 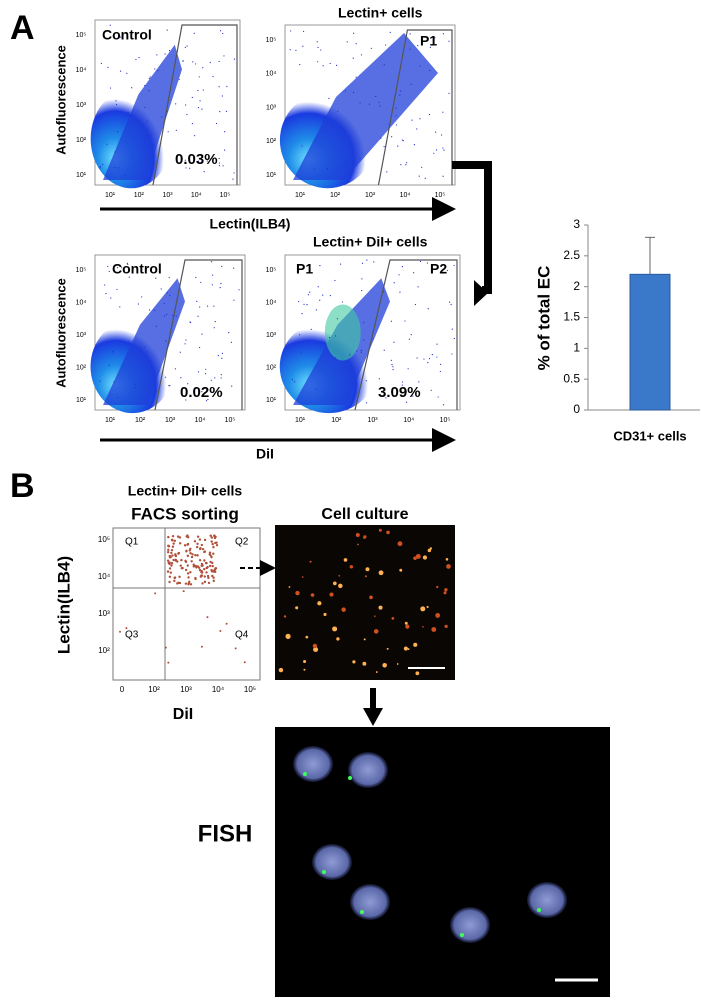 What do you see at coordinates (271, 400) in the screenshot?
I see `y-tick-label: 10¹` at bounding box center [271, 400].